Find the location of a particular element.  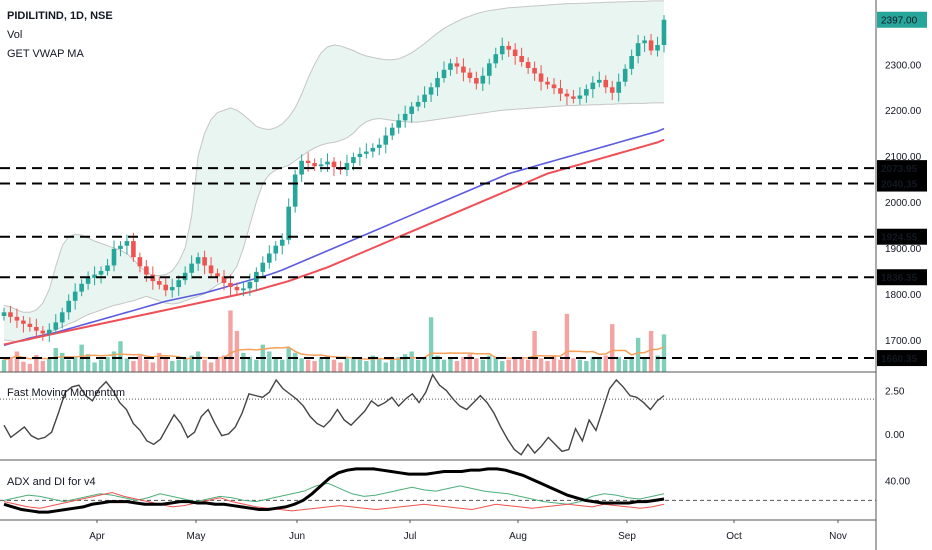

price-tick-label: 1900.00 is located at coordinates (903, 249).